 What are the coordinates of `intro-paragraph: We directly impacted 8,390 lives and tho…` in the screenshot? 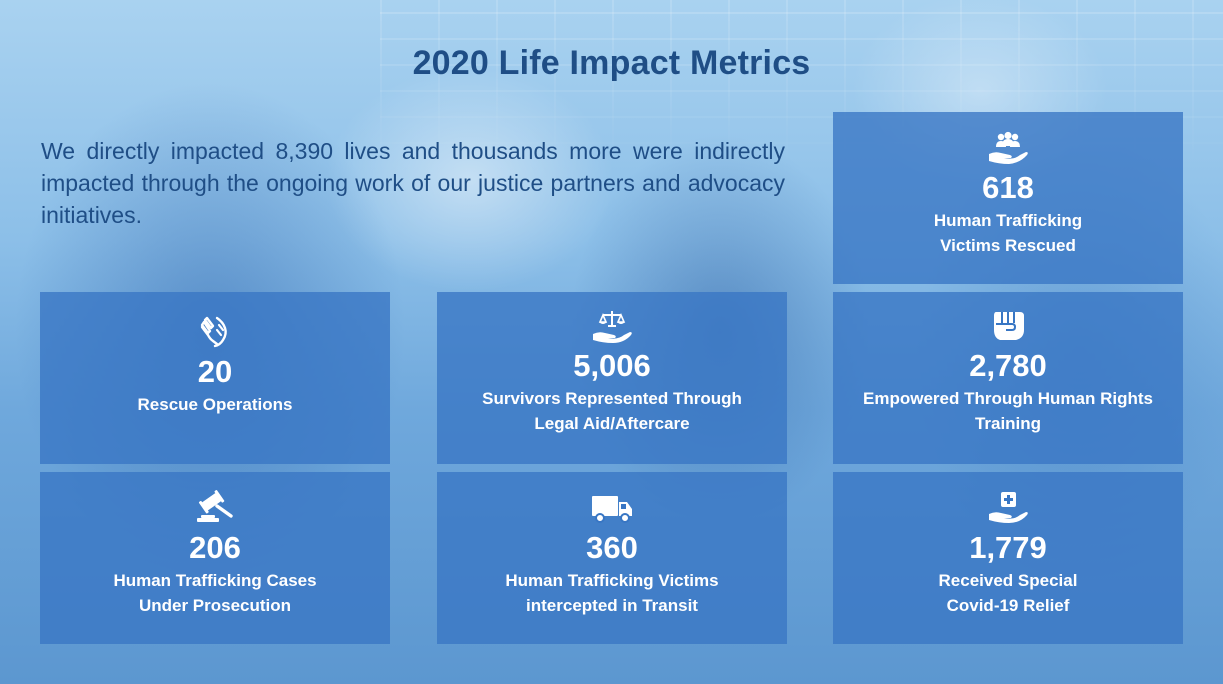 It's located at (413, 183).